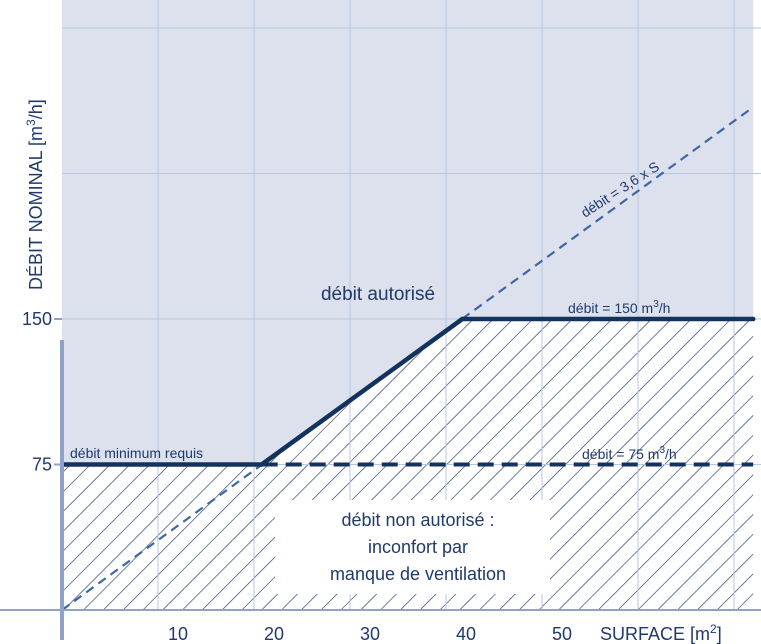 Image resolution: width=761 pixels, height=644 pixels. What do you see at coordinates (418, 574) in the screenshot?
I see `region-lower-label-line-3: manque de ventilation` at bounding box center [418, 574].